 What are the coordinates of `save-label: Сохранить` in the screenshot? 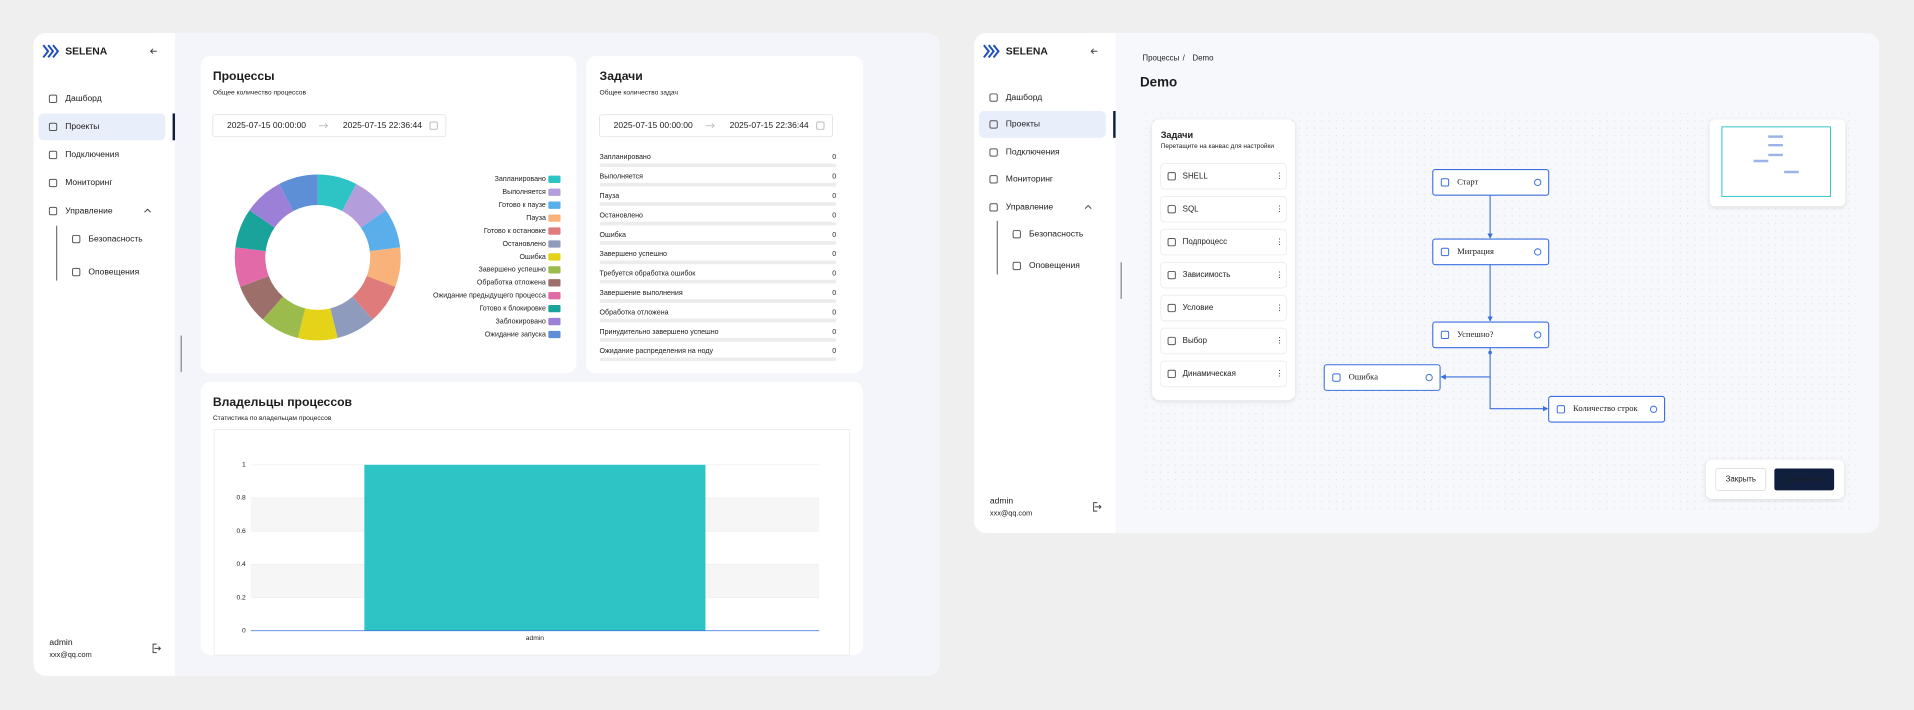 It's located at (1804, 479).